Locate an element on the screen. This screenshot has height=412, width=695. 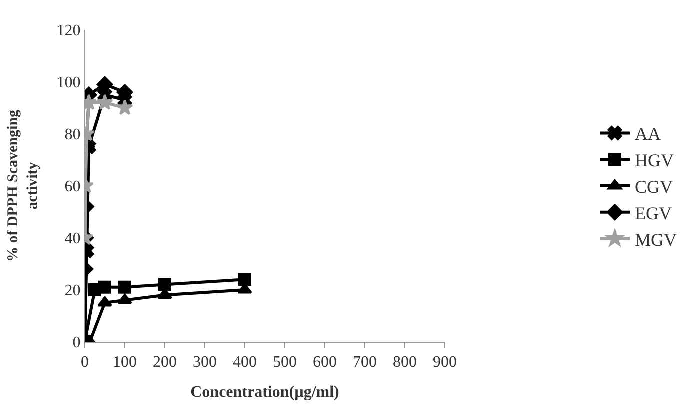
legend-label: AA is located at coordinates (648, 134).